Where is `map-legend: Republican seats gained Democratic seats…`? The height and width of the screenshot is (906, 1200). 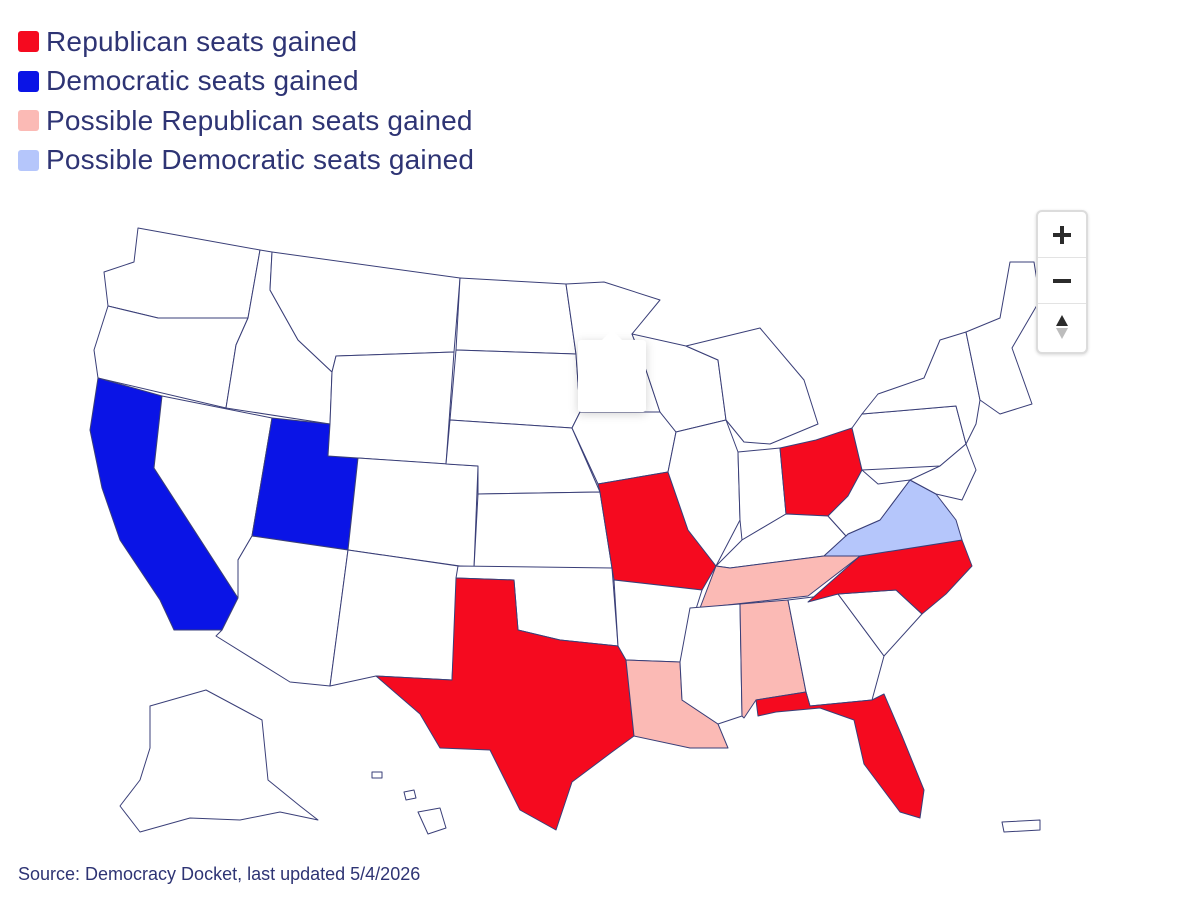 map-legend: Republican seats gained Democratic seats… is located at coordinates (246, 101).